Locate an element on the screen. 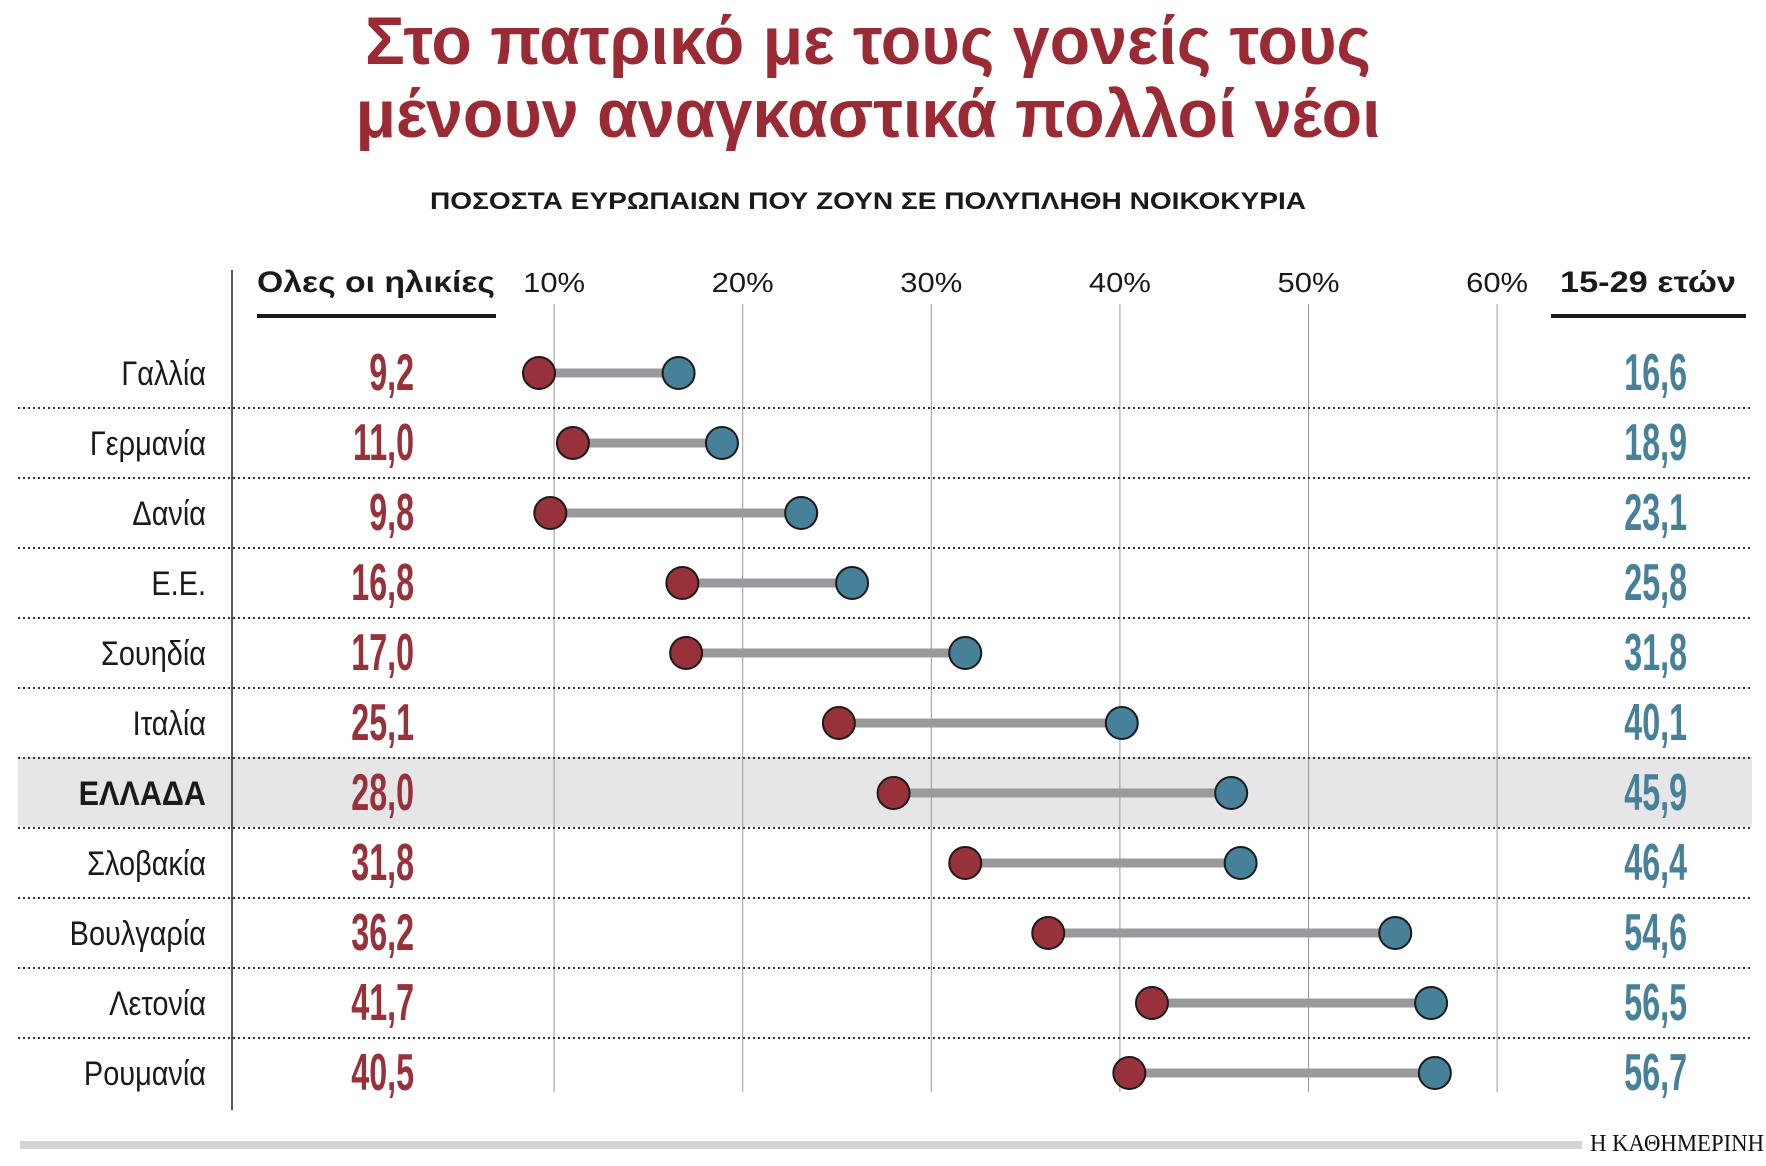 Image resolution: width=1766 pixels, height=1166 pixels. country-label: Ρουμανία is located at coordinates (145, 1073).